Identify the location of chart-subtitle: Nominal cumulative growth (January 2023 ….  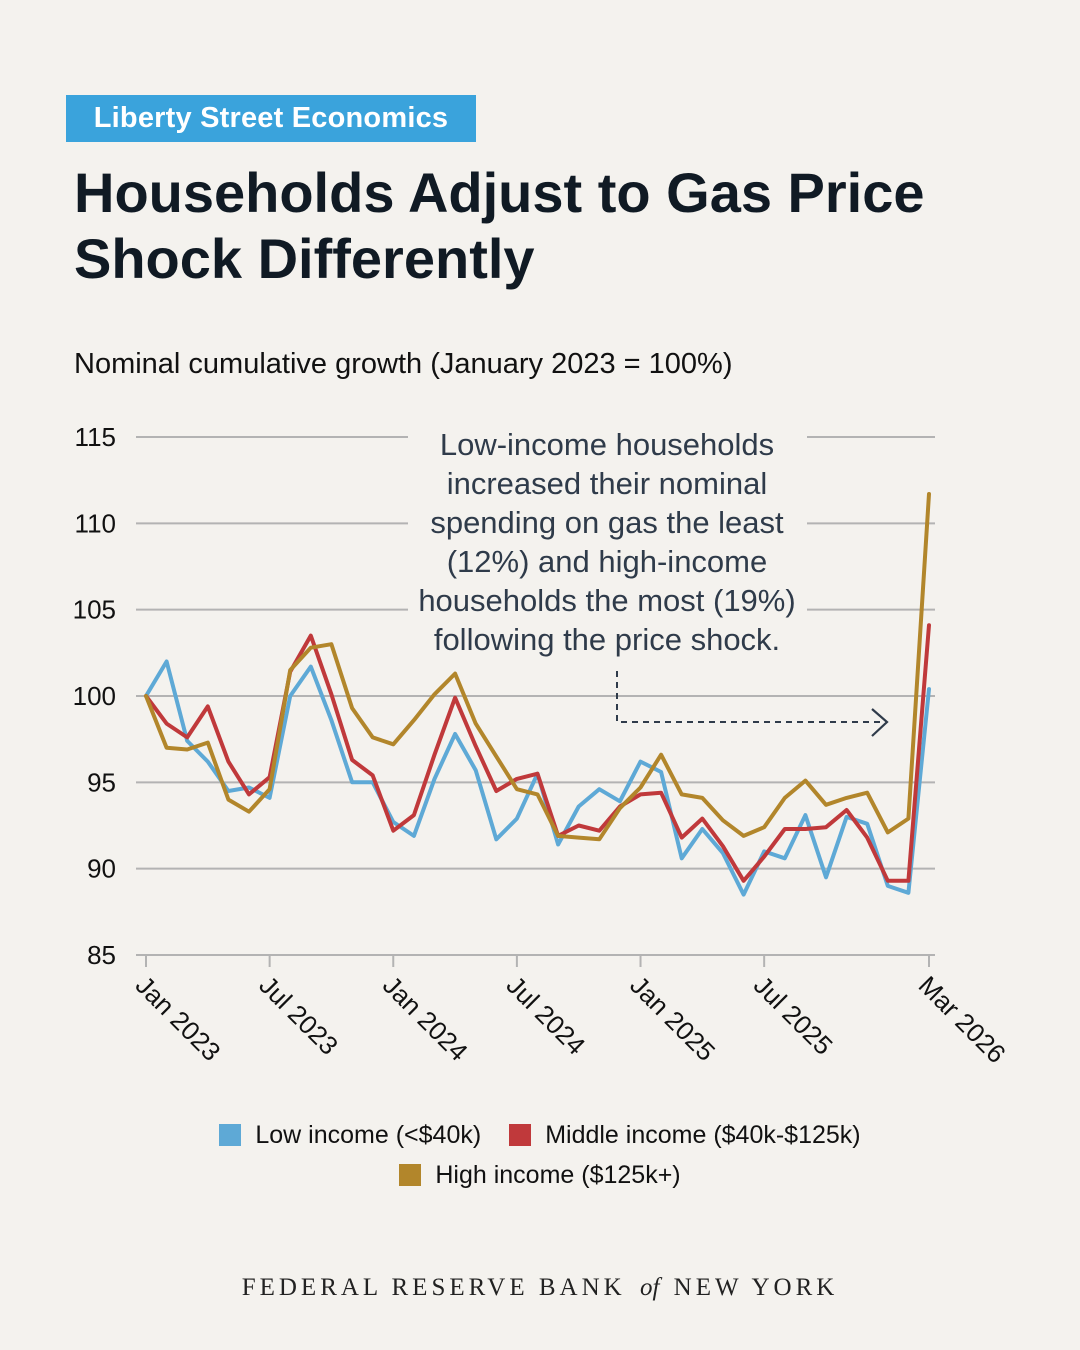
(403, 364).